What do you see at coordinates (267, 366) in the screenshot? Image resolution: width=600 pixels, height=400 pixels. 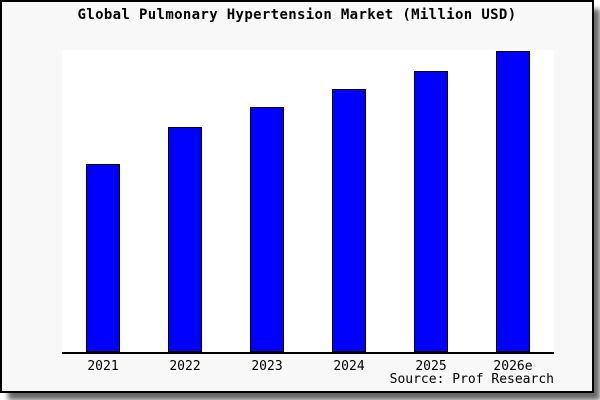 I see `x-axis-label-2023: 2023` at bounding box center [267, 366].